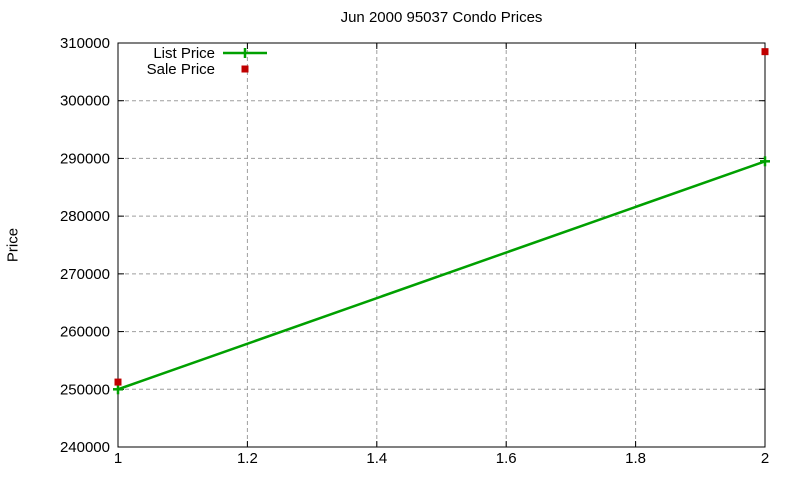  What do you see at coordinates (118, 458) in the screenshot?
I see `x-tick-label: 1` at bounding box center [118, 458].